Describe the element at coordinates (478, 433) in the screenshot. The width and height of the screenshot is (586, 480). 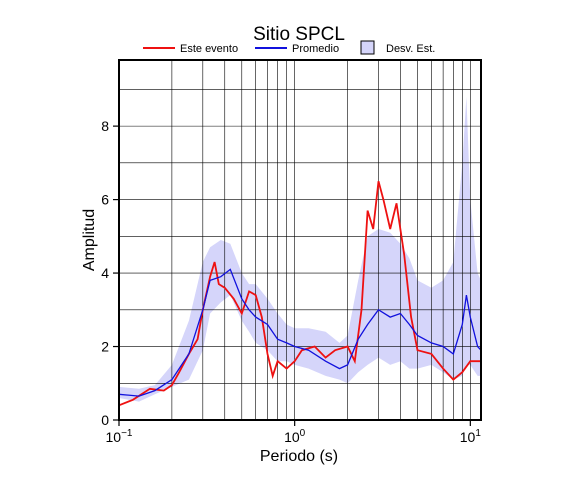
I see `x-tick-exponent: 1` at that location.